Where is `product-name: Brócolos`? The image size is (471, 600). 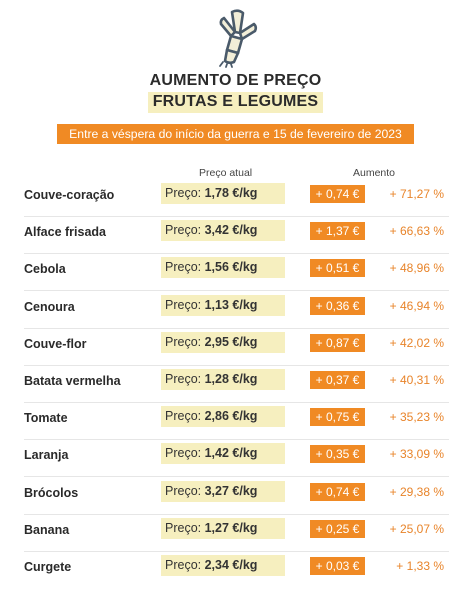
product-name: Brócolos is located at coordinates (51, 492).